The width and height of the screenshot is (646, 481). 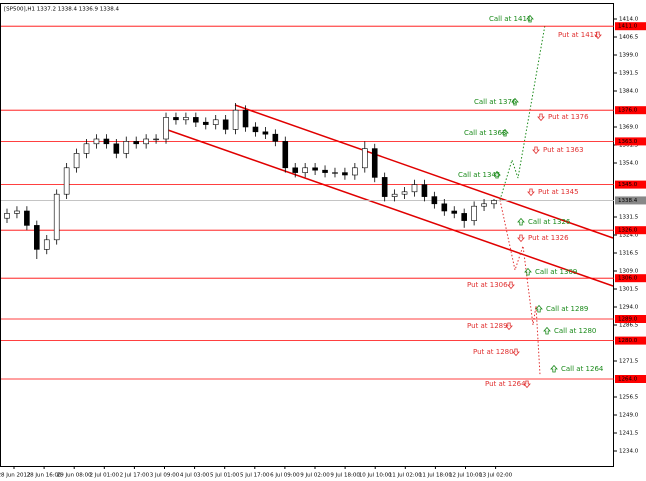 What do you see at coordinates (629, 236) in the screenshot?
I see `y-tick-label: 1324.0` at bounding box center [629, 236].